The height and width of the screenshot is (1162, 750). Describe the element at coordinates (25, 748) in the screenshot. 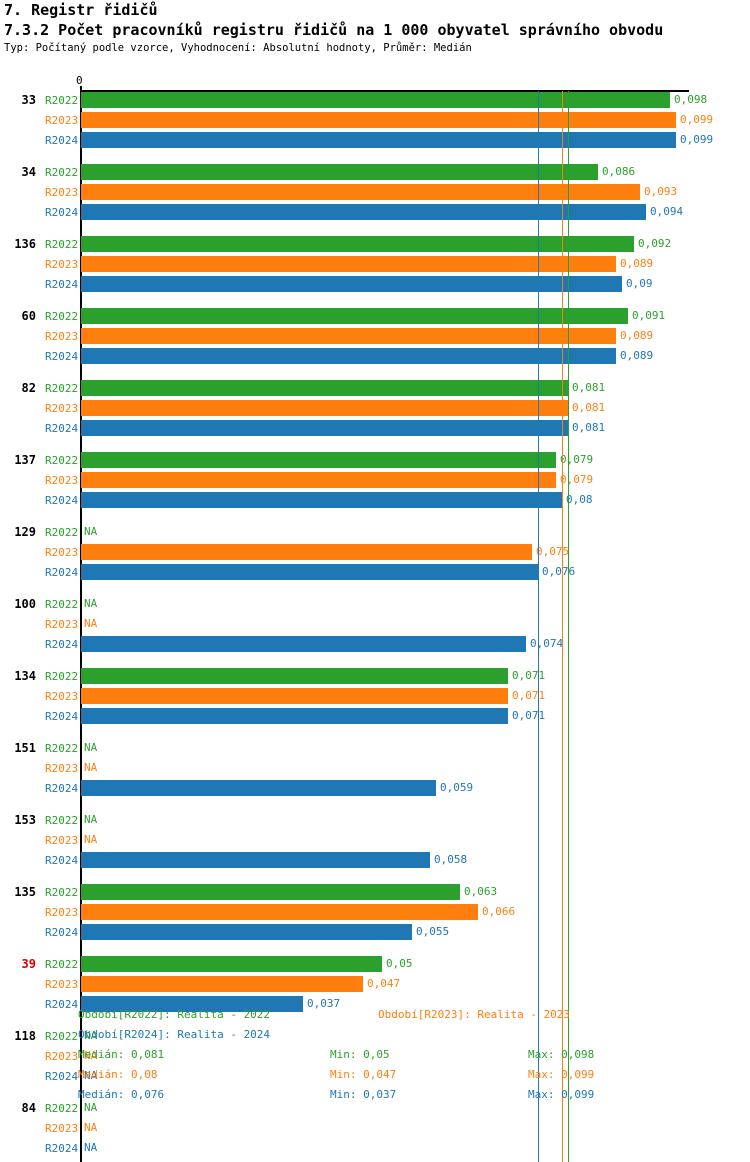

I see `group-label-151: 151` at that location.